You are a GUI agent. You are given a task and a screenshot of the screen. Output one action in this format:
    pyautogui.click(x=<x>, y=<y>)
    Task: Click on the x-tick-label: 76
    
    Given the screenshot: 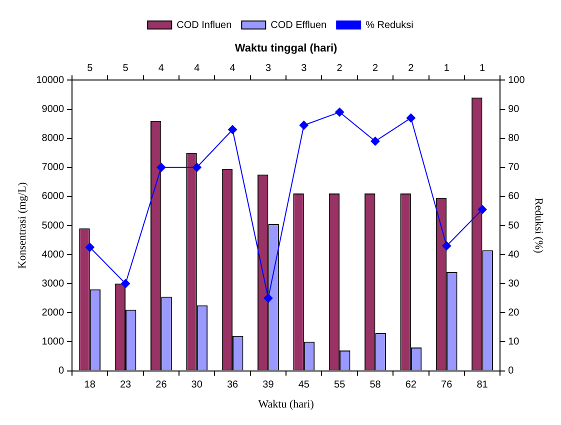 What is the action you would take?
    pyautogui.click(x=447, y=385)
    